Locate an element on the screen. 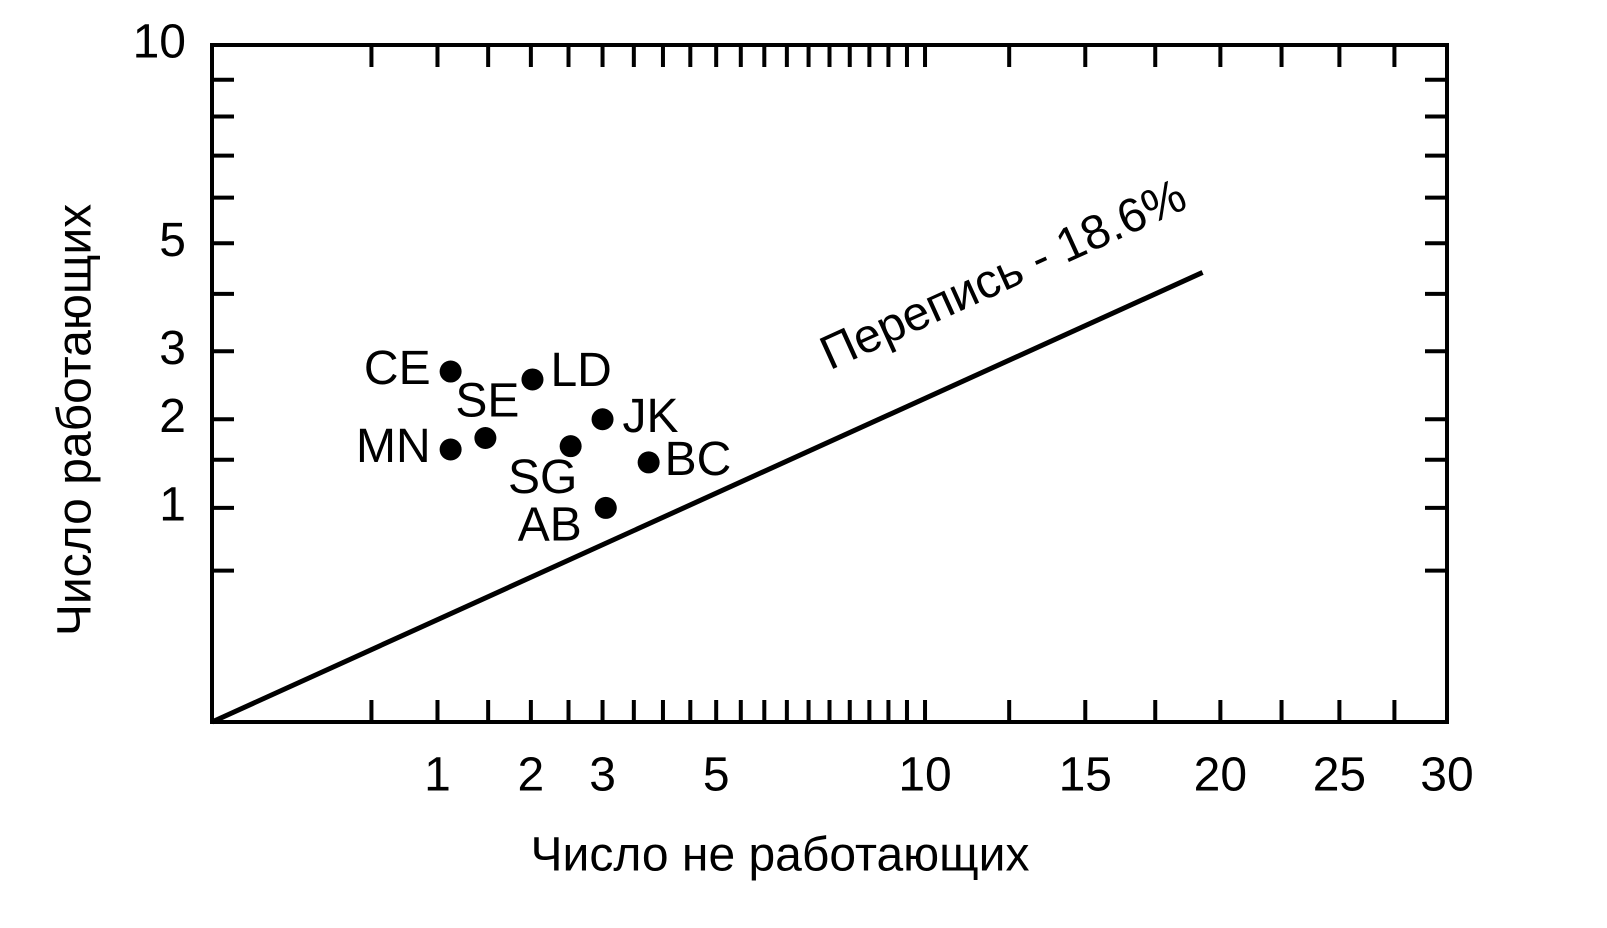 Image resolution: width=1607 pixels, height=928 pixels. y-tick-label: 3 is located at coordinates (172, 348).